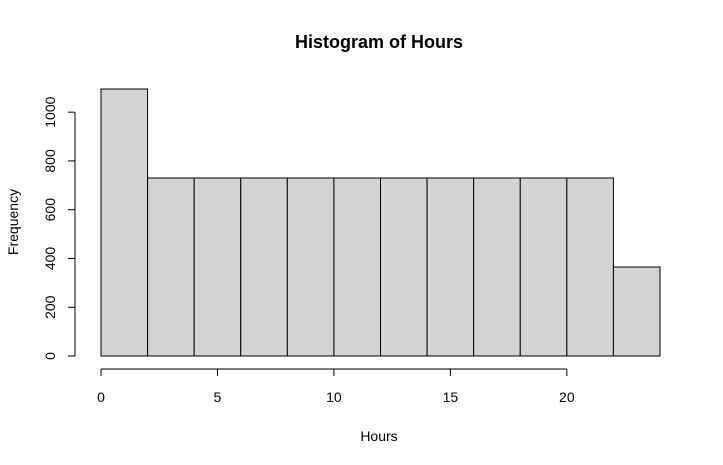  I want to click on y-tick-label: 800, so click(50, 161).